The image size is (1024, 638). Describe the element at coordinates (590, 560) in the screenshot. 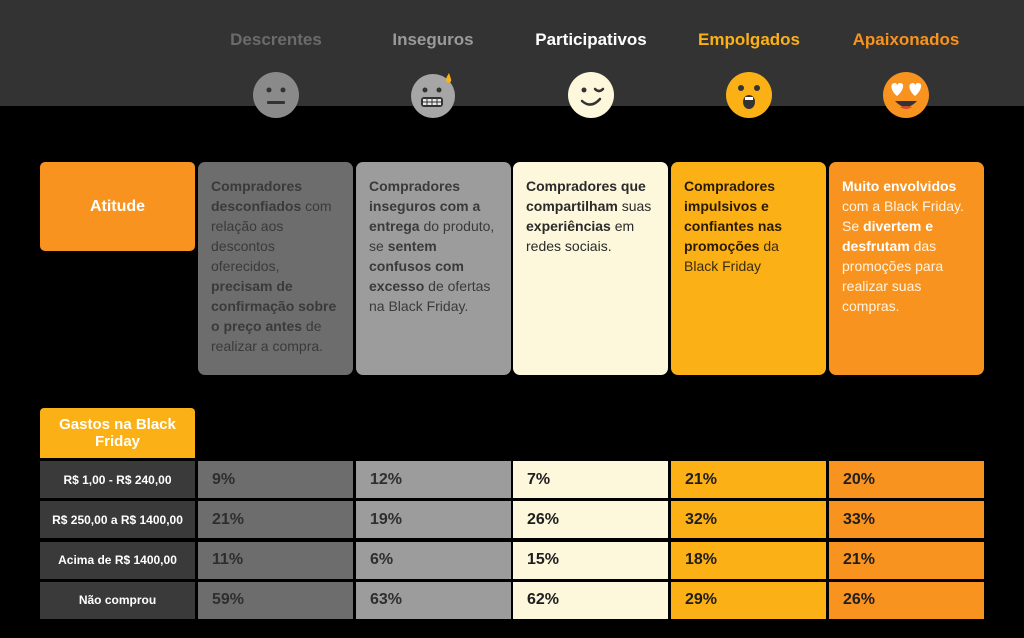

I see `spending-cell: 15%` at that location.